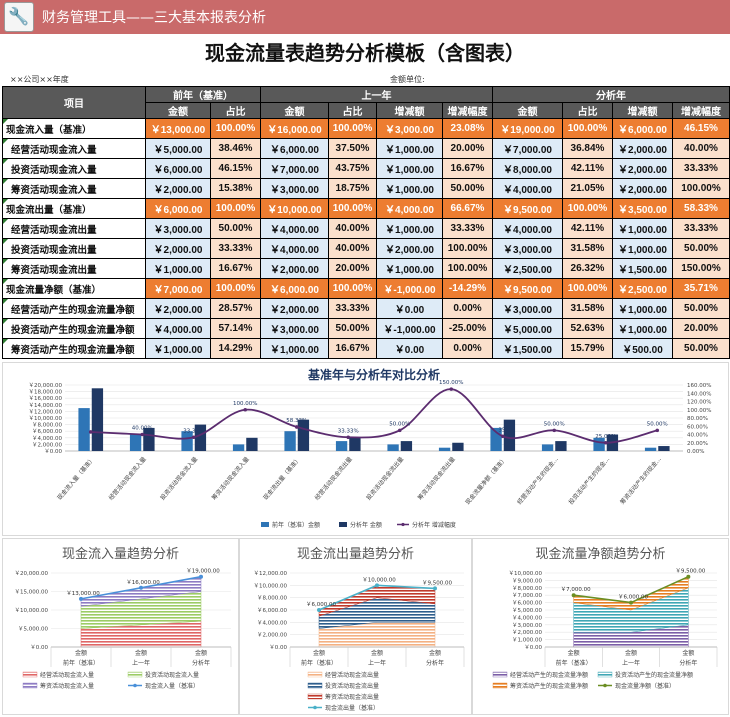 The height and width of the screenshot is (717, 730). What do you see at coordinates (527, 168) in the screenshot?
I see `table-cell: ￥8,000.00` at bounding box center [527, 168].